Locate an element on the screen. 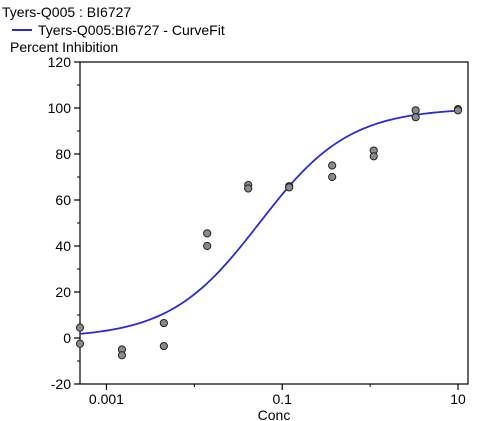 This screenshot has width=500, height=421. y-tick-label: 0 is located at coordinates (67, 338).